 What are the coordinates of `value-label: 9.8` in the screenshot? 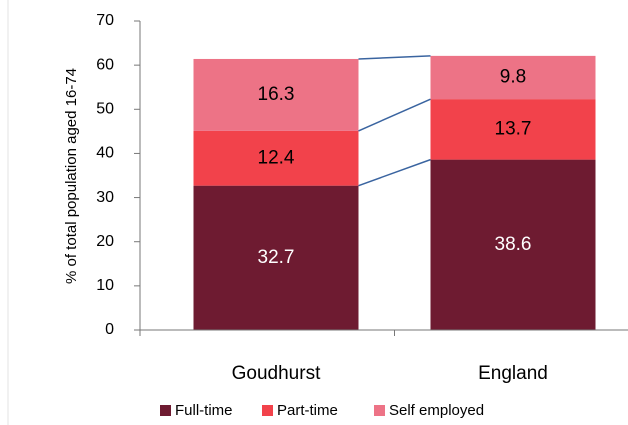 It's located at (513, 77).